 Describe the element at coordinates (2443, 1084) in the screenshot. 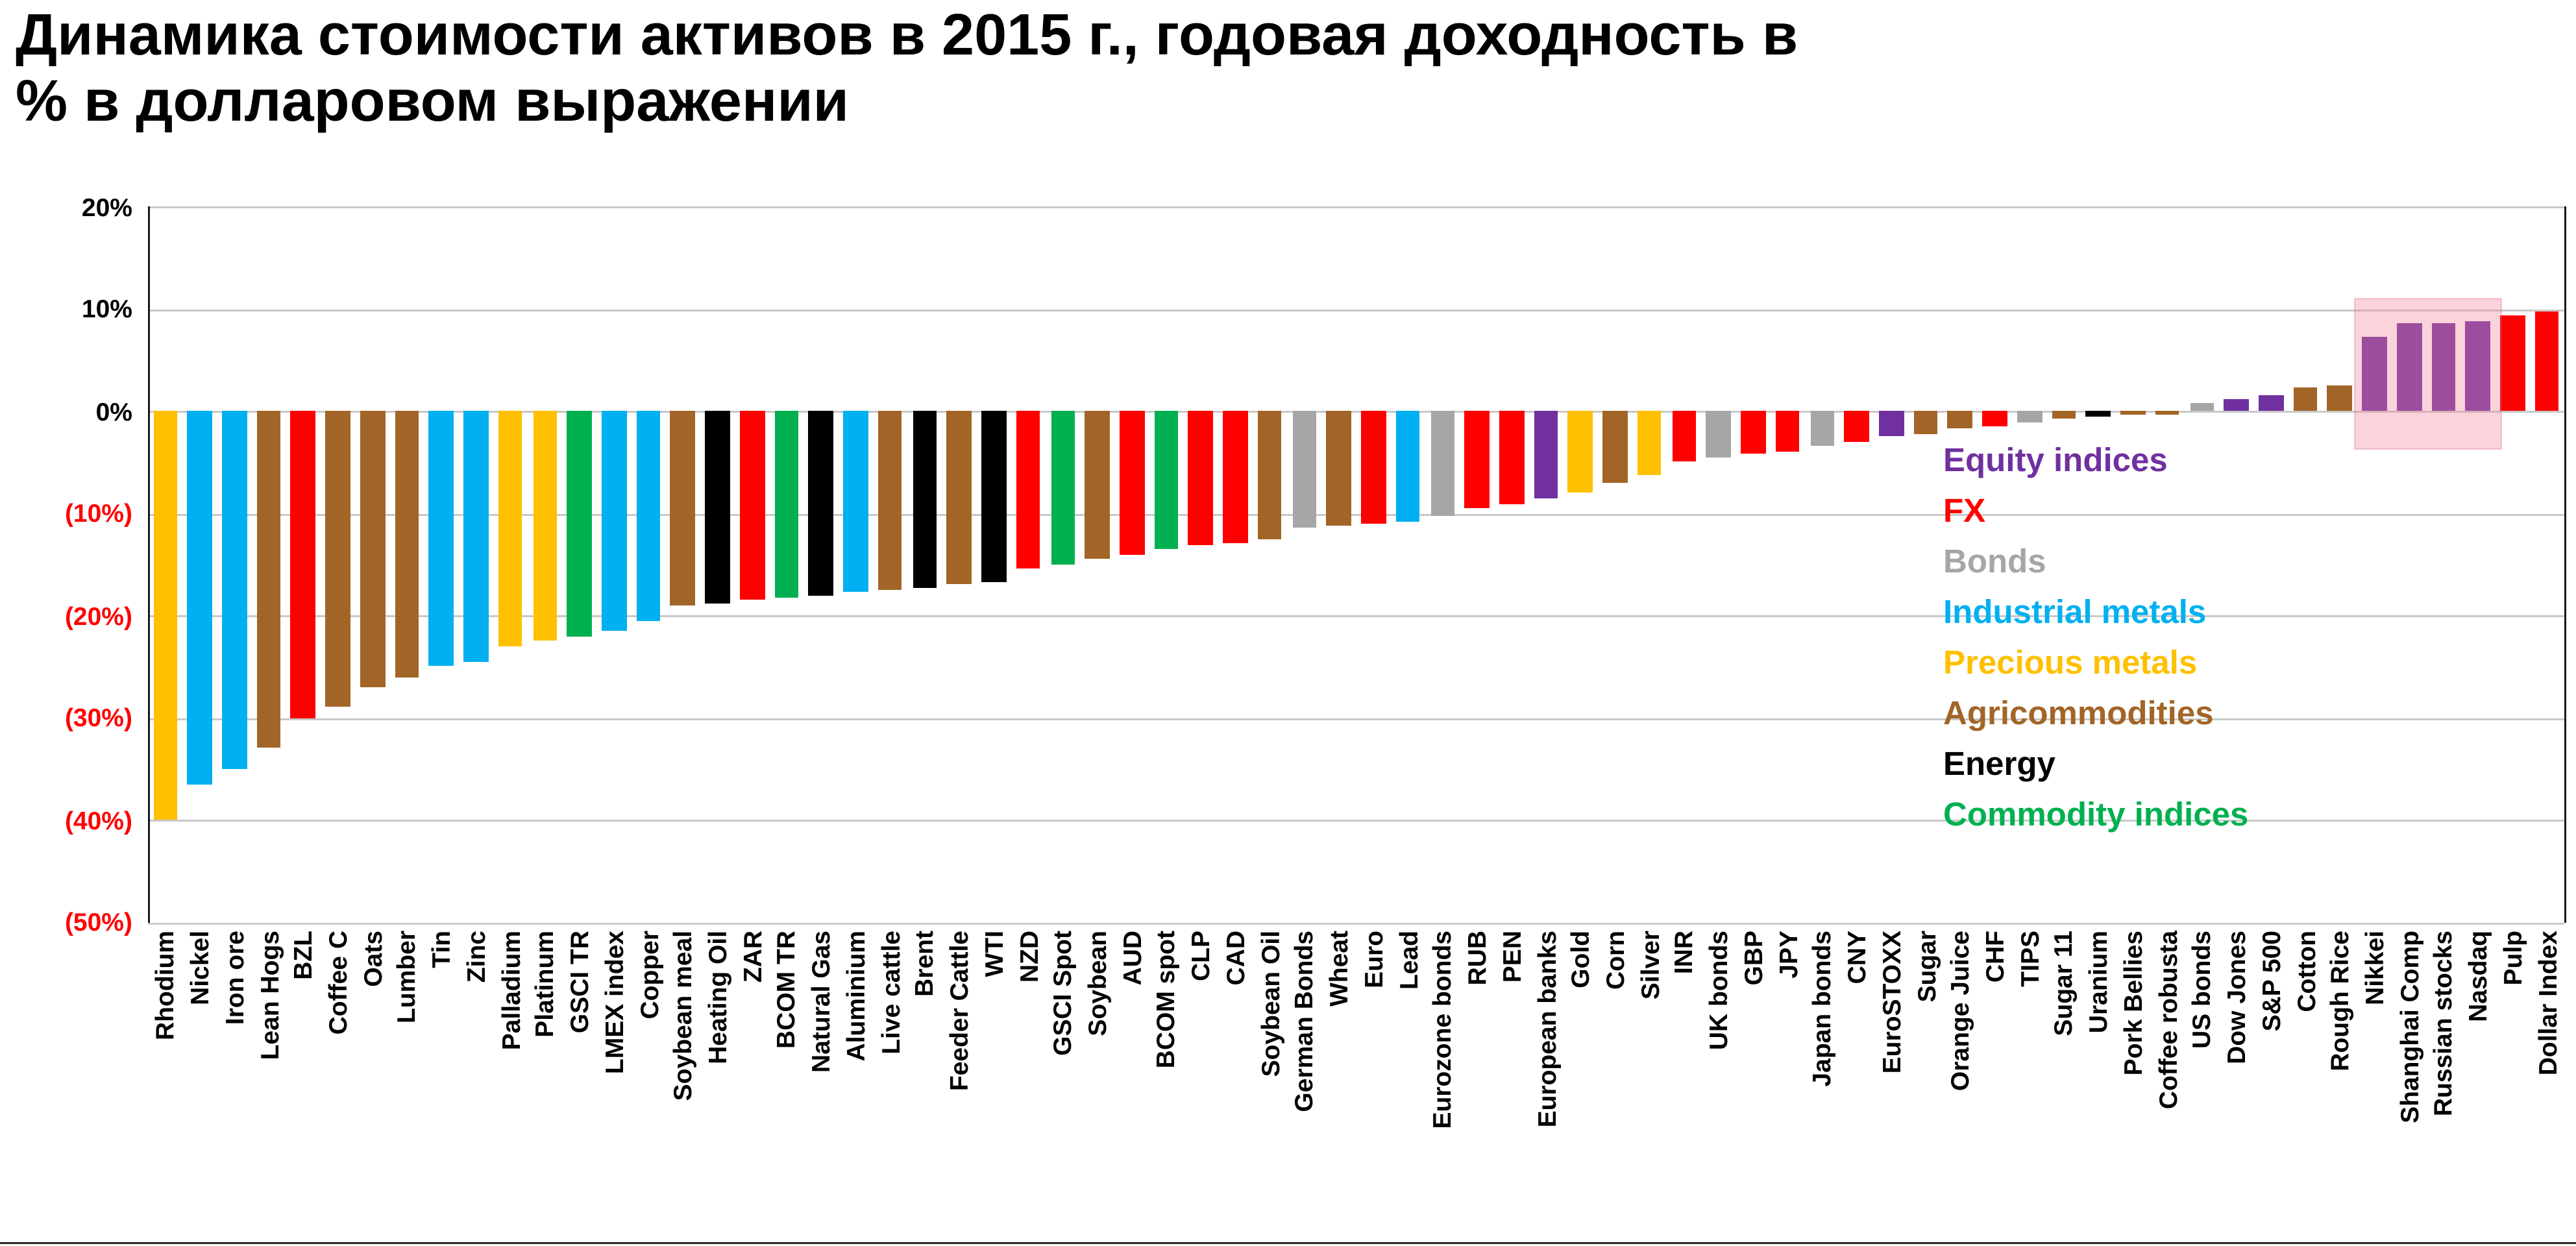

I see `x-axis-category-label: Russian stocks` at that location.